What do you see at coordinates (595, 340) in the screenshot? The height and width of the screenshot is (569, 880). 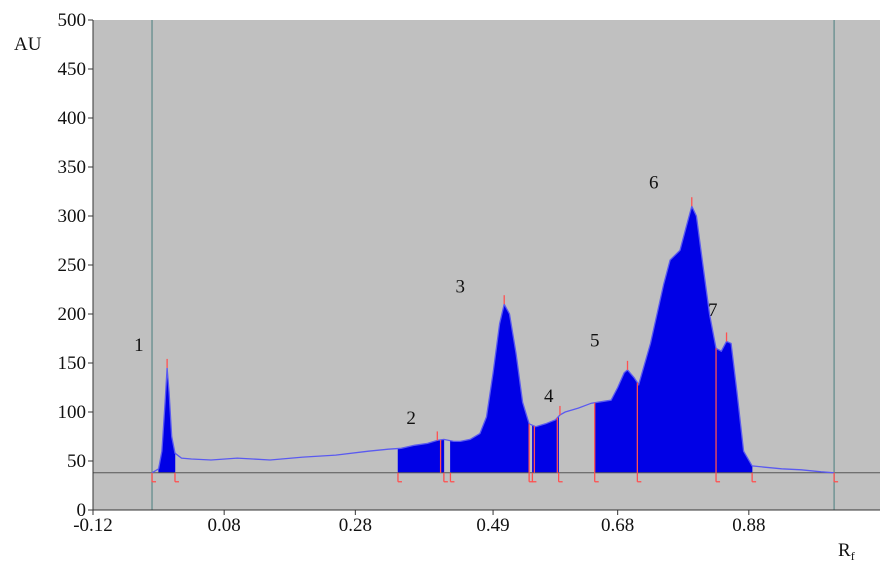 I see `peak-number-label: 5` at bounding box center [595, 340].